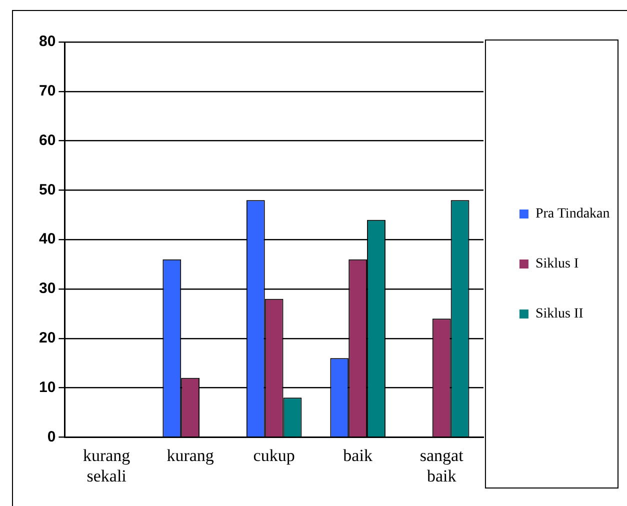  What do you see at coordinates (190, 455) in the screenshot?
I see `x-tick-label: kurang` at bounding box center [190, 455].